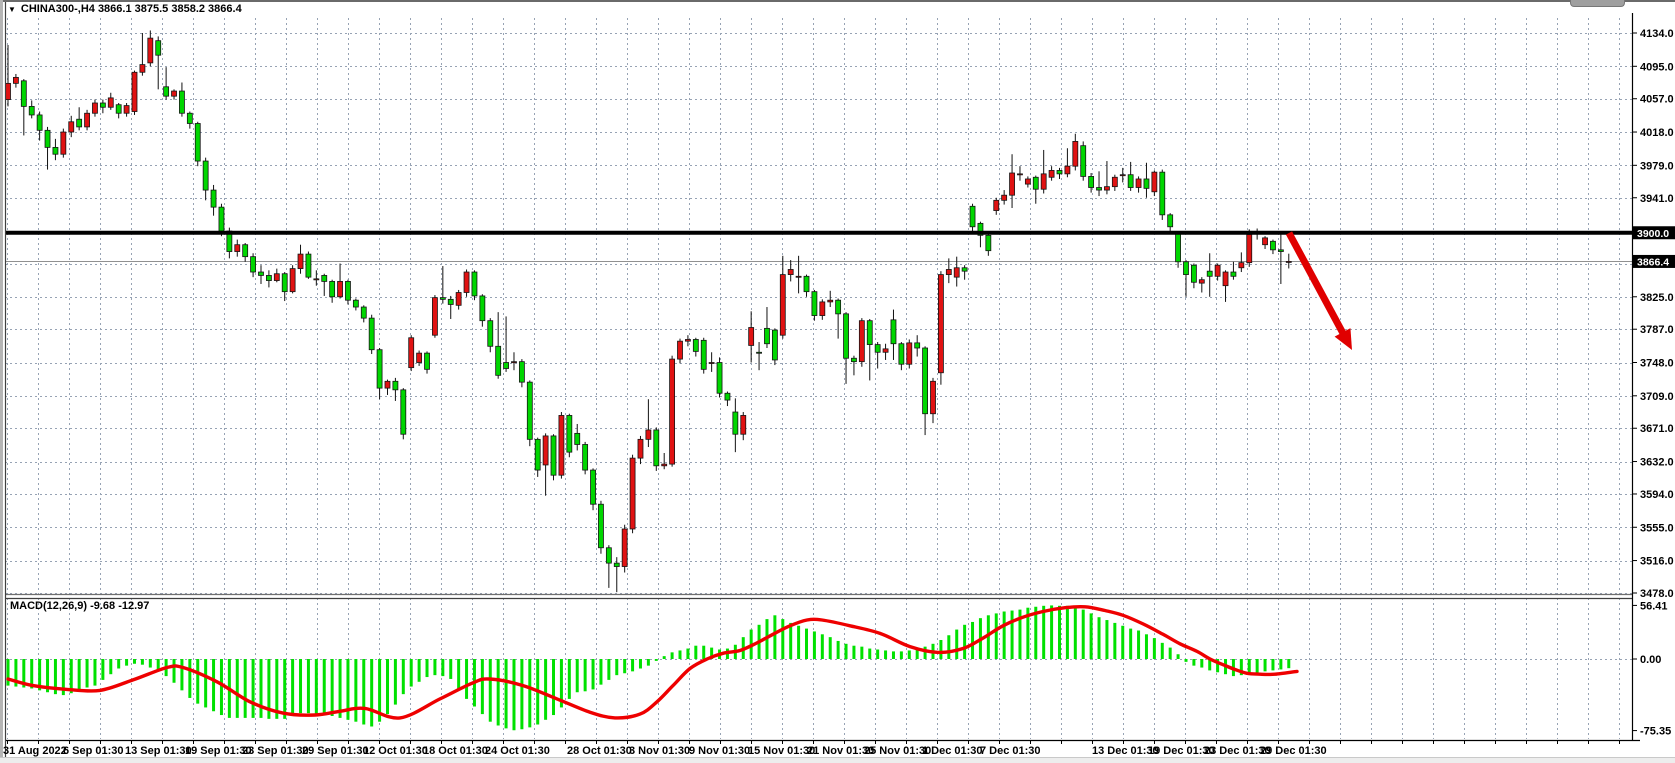  What do you see at coordinates (80, 606) in the screenshot?
I see `macd-indicator-label: MACD(12,26,9) -9.68 -12.97` at bounding box center [80, 606].